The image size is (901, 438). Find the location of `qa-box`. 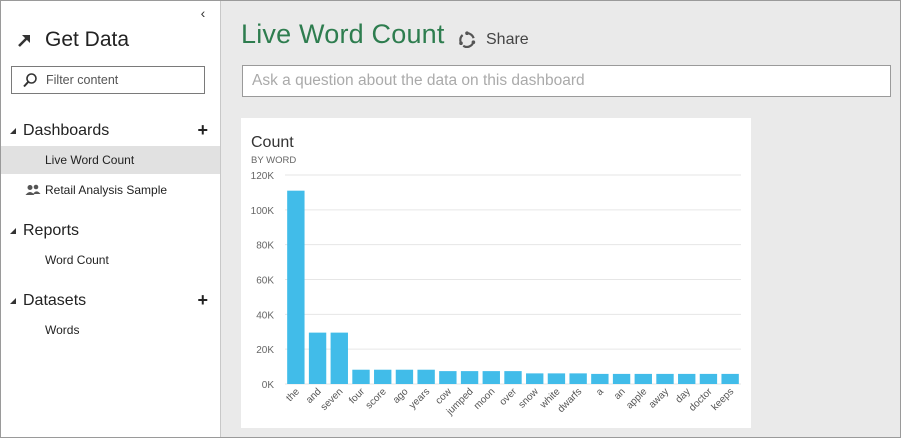

qa-box is located at coordinates (566, 81).